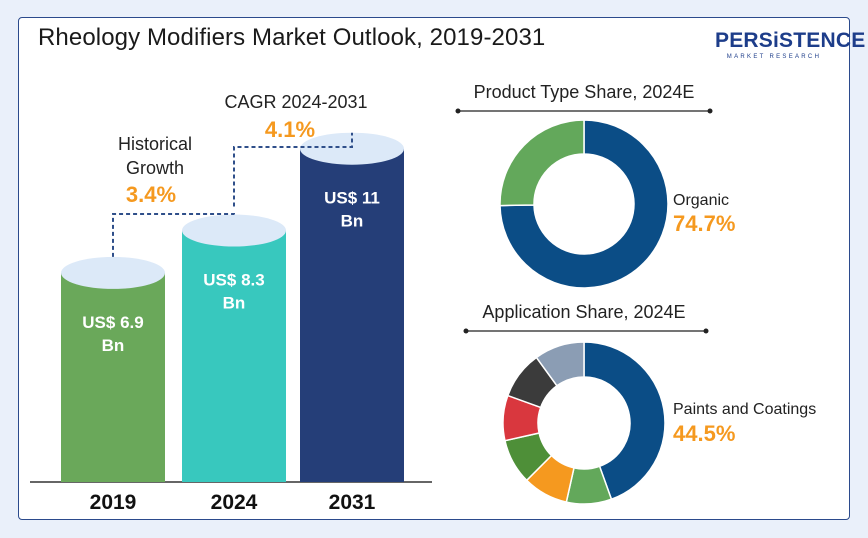 The height and width of the screenshot is (538, 868). I want to click on product-type-title: Product Type Share, 2024E, so click(584, 92).